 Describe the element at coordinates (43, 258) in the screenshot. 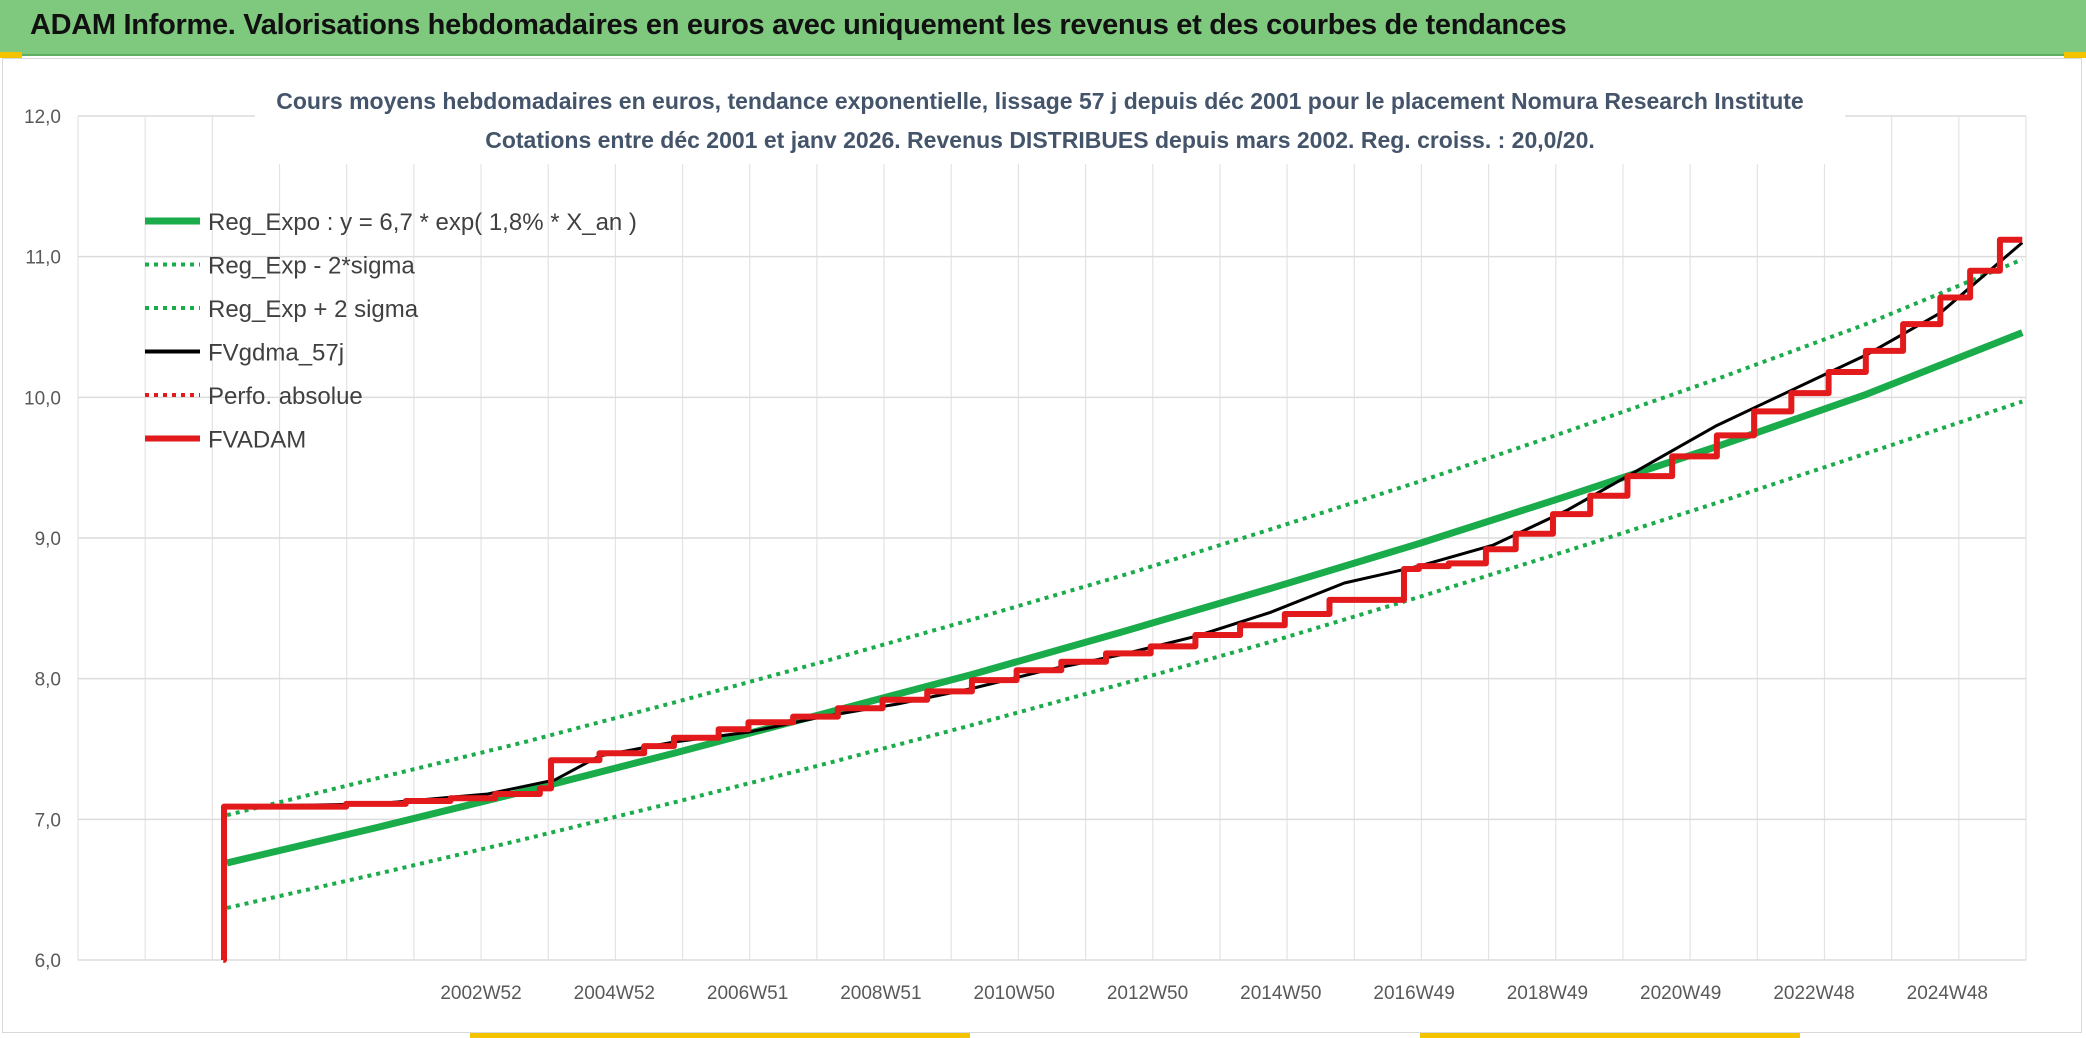

I see `y-tick-label: 11,0` at that location.